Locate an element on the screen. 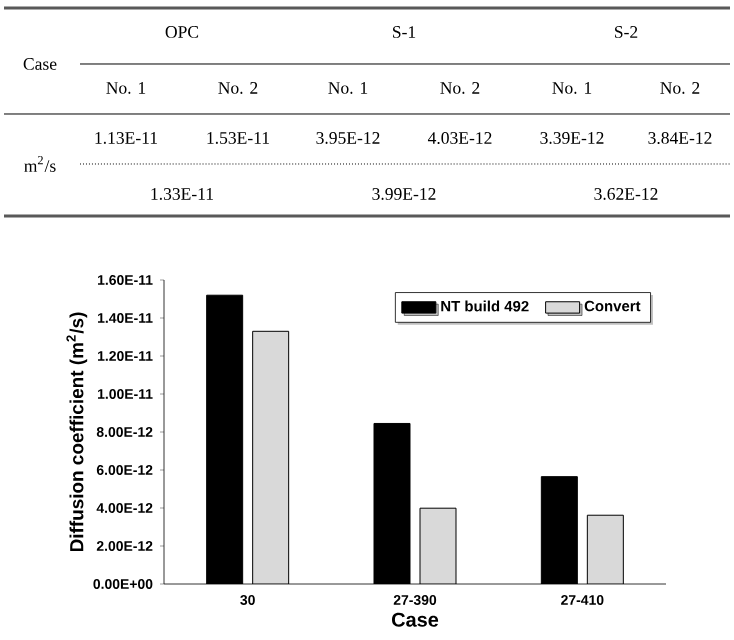  text: 3.95E-12 is located at coordinates (348, 138).